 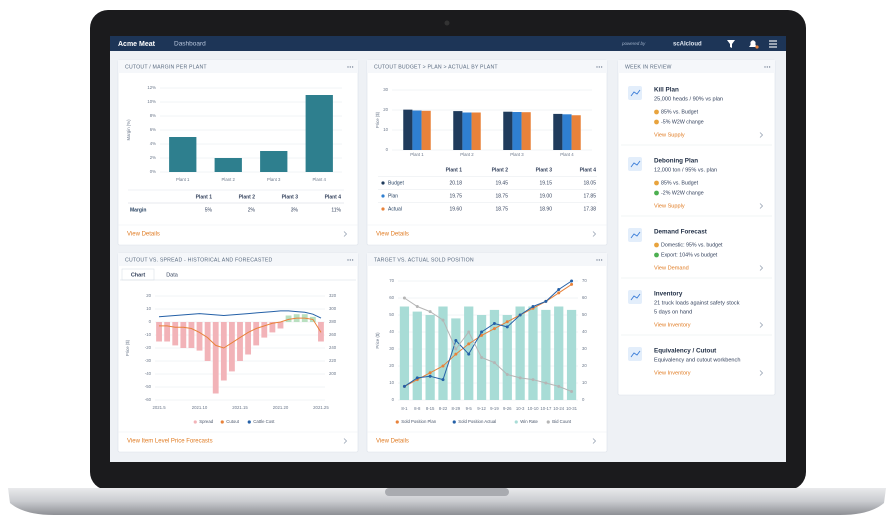 I want to click on bell-icon, so click(x=753, y=43).